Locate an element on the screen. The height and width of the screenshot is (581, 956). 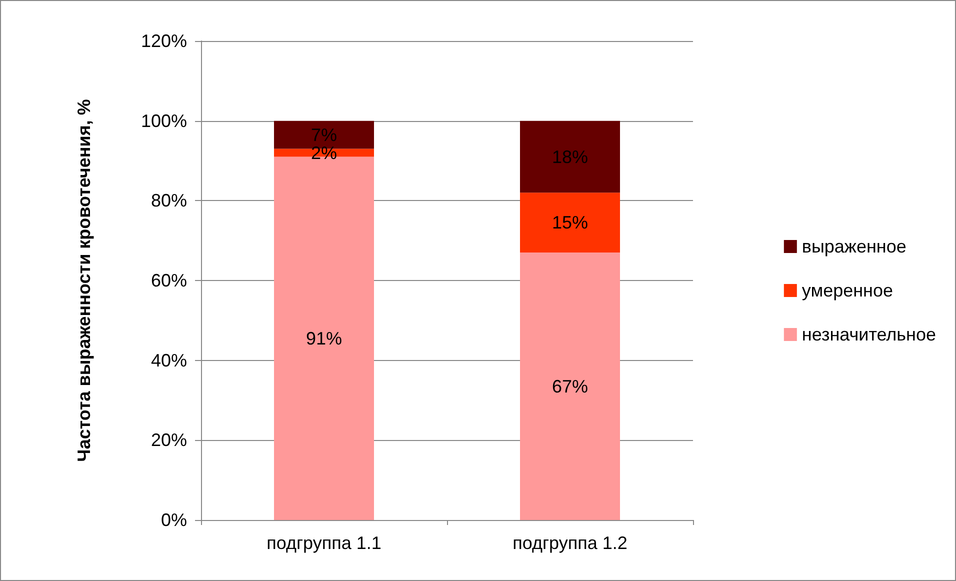
y-tick-label: 120% is located at coordinates (163, 41).